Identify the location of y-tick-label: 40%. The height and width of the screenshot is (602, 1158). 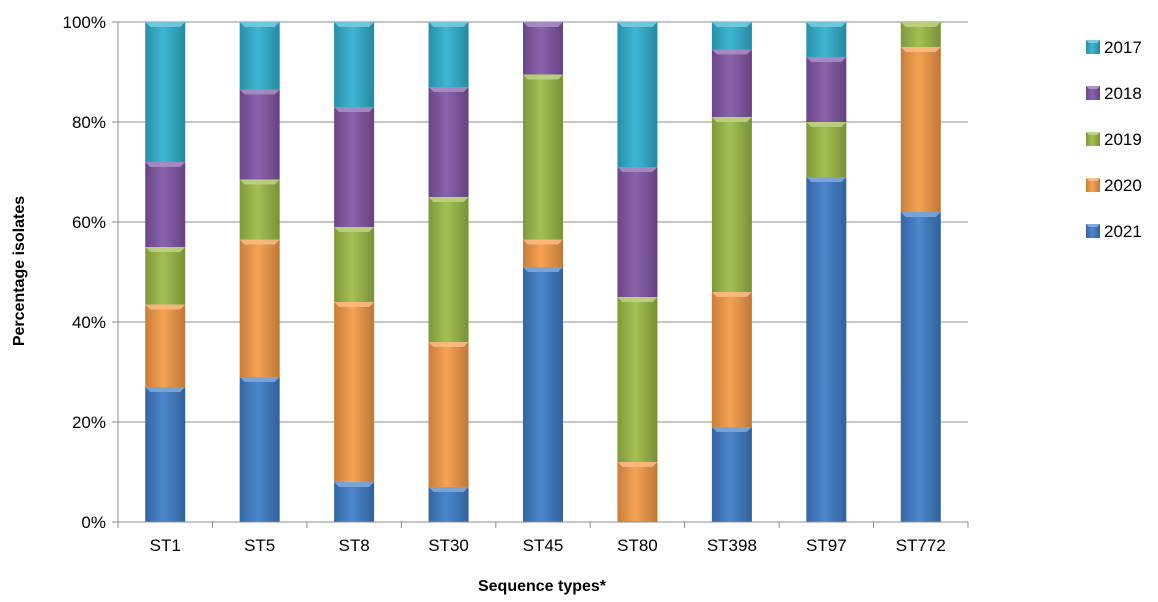
(89, 322).